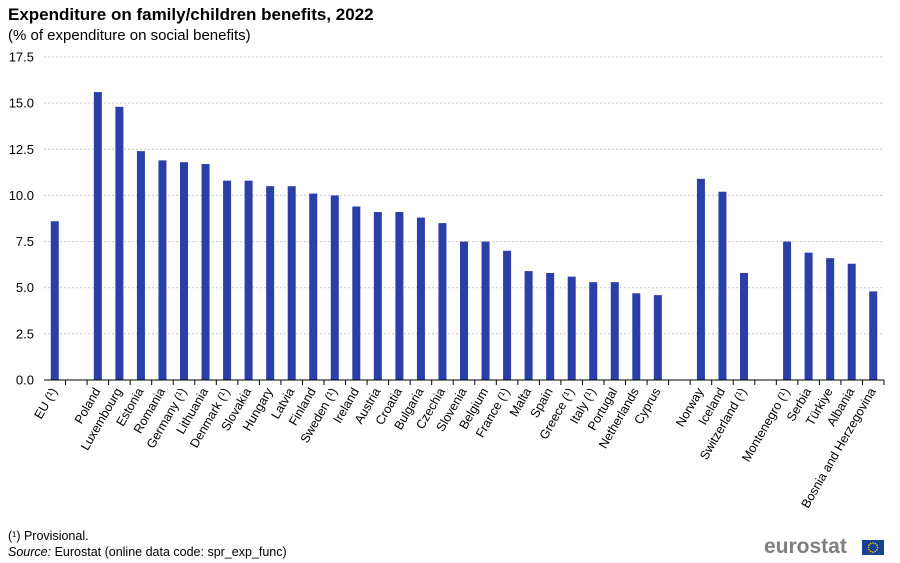  I want to click on eurostat-logo-text: eurostat, so click(805, 546).